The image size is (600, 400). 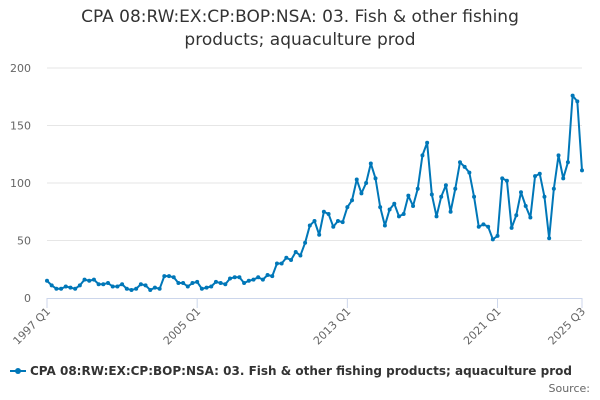 What do you see at coordinates (20, 183) in the screenshot?
I see `y-tick-label: 100` at bounding box center [20, 183].